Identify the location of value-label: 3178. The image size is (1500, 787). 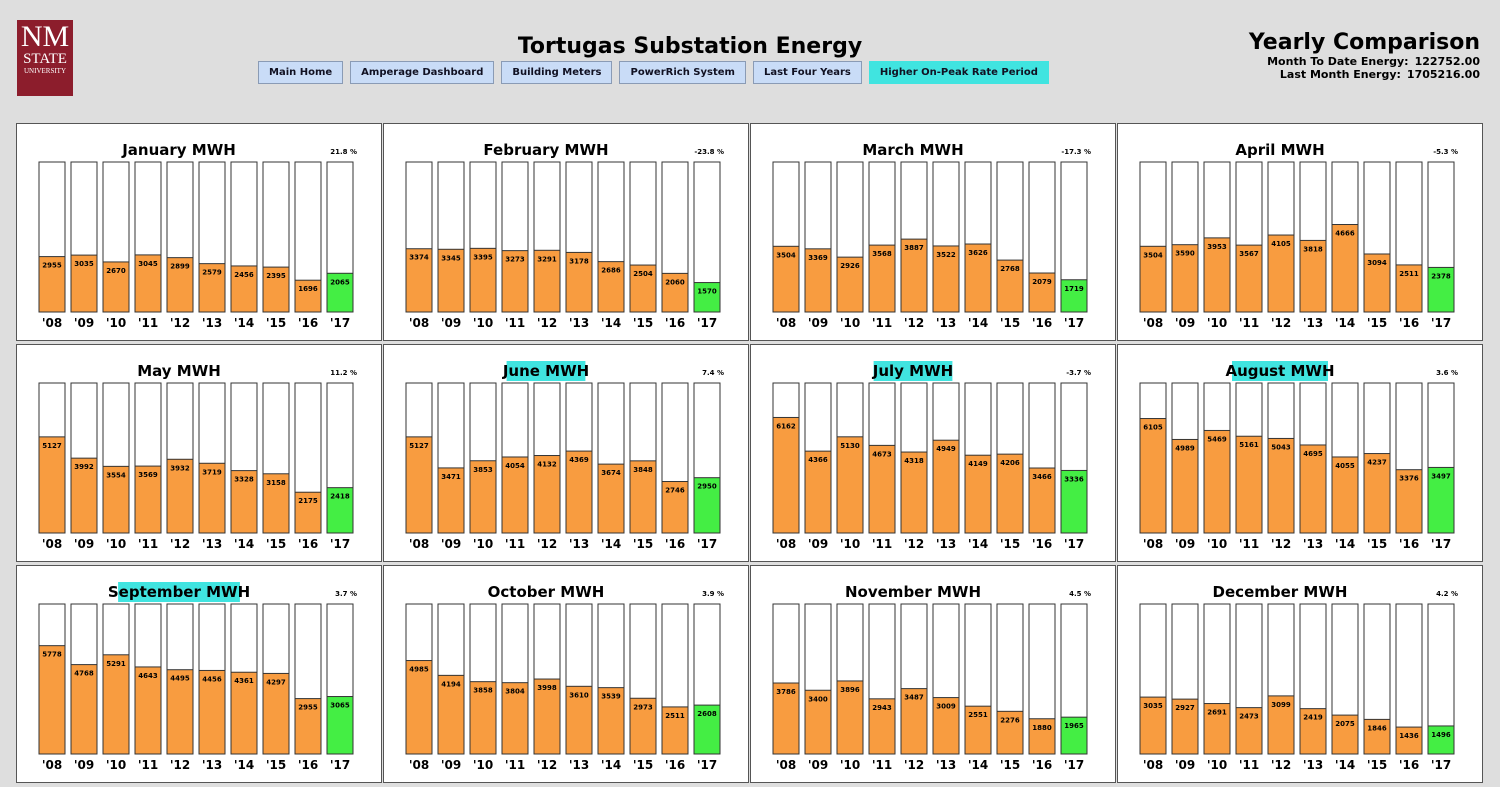
(579, 261).